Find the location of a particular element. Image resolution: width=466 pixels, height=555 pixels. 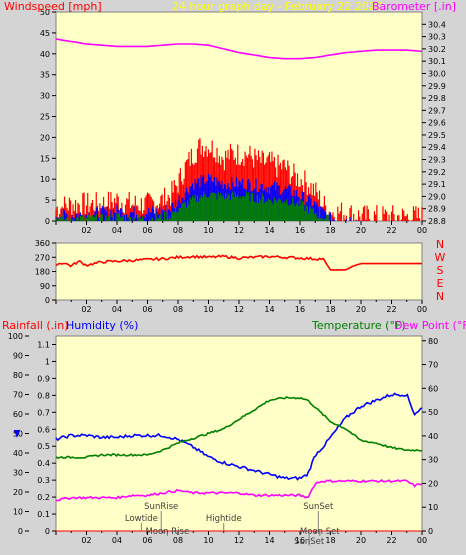

temperature-y-tick-label: 40 is located at coordinates (433, 436).